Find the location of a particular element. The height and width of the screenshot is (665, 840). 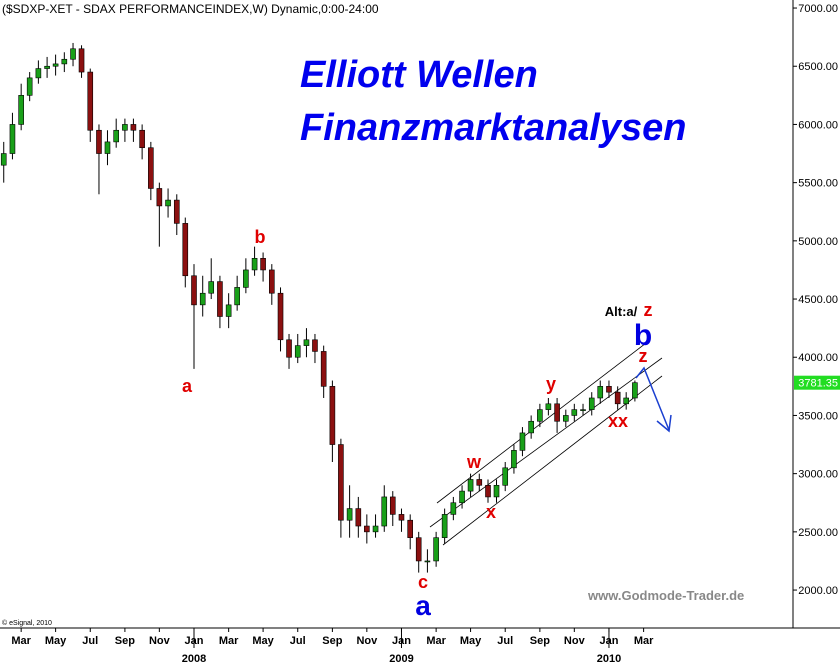

wave-label: x is located at coordinates (491, 512).